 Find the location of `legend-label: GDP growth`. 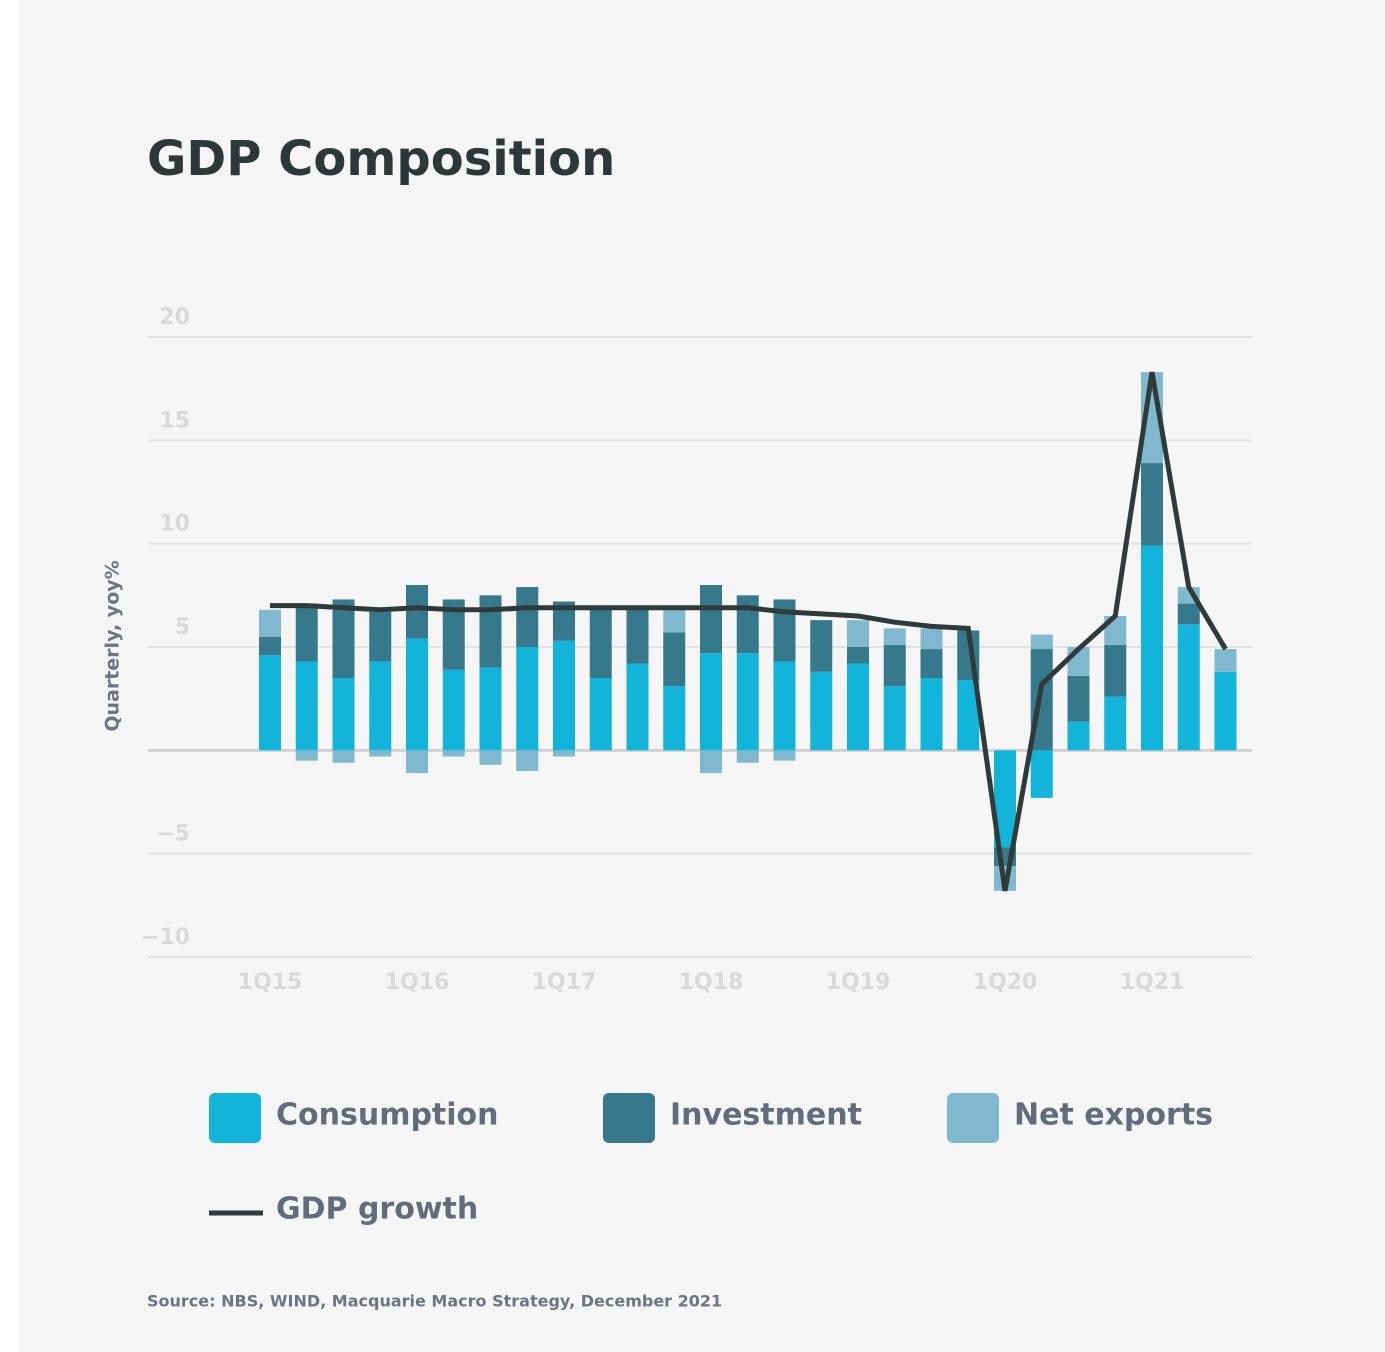

legend-label: GDP growth is located at coordinates (377, 1209).